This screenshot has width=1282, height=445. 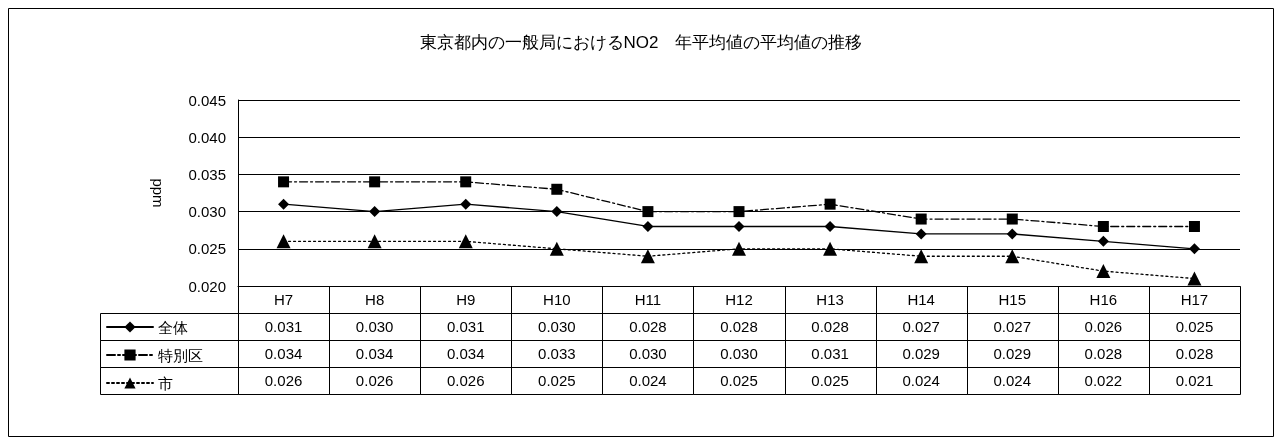 I want to click on x-tick-label: H10, so click(x=557, y=299).